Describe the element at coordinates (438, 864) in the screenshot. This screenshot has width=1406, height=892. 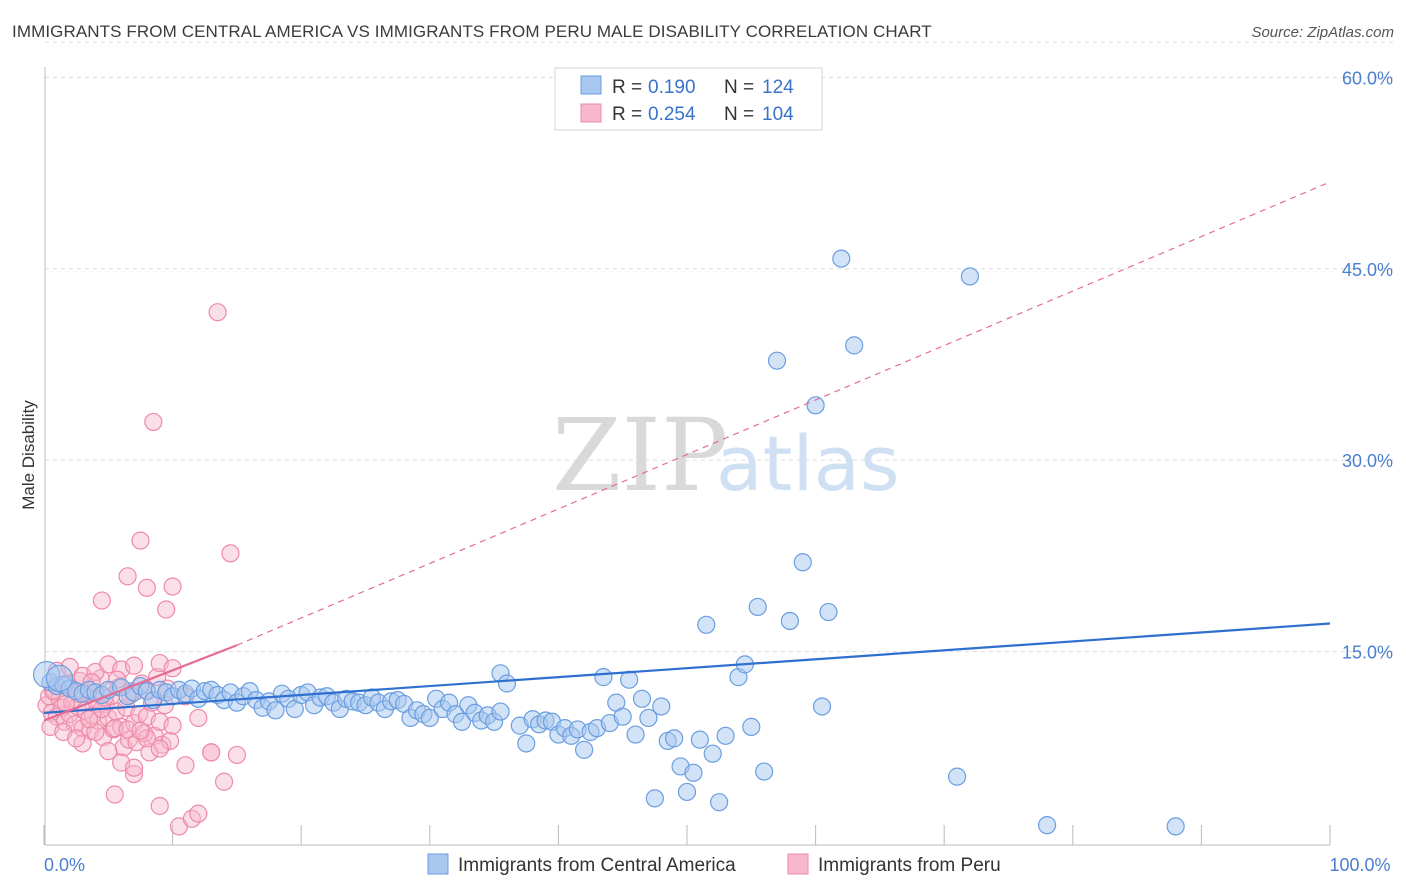
I see `bottom-legend-swatch-blue` at that location.